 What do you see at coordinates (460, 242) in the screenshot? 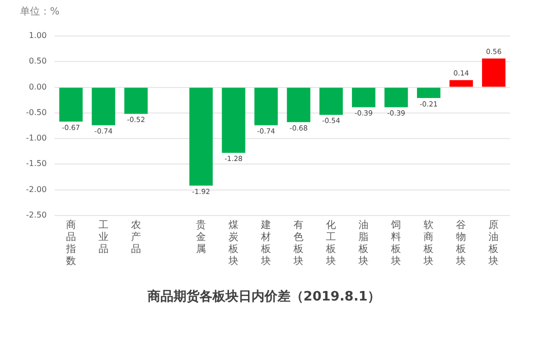
I see `x-tick-label: 谷物板块` at bounding box center [460, 242].